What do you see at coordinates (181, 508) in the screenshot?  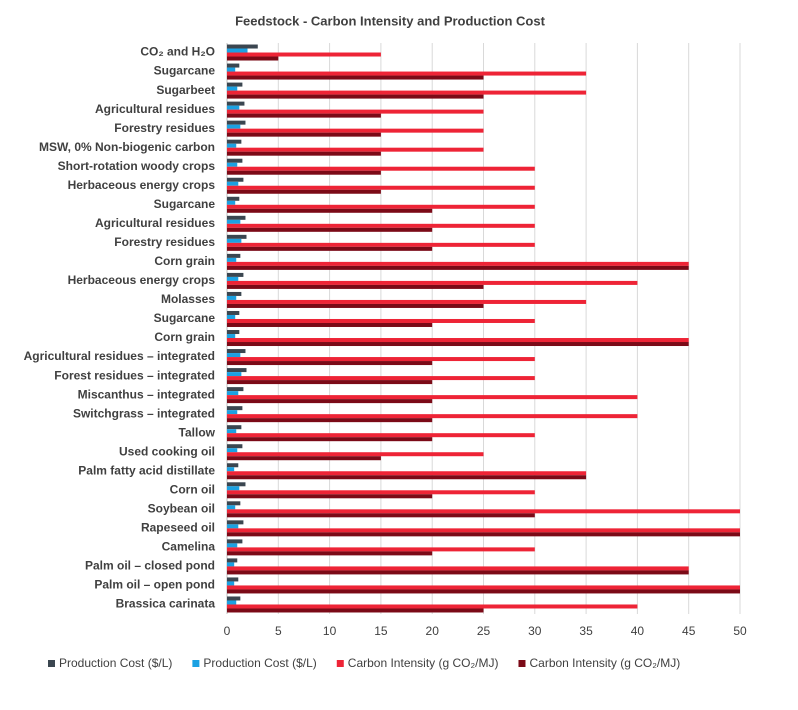 I see `y-tick-label: Soybean oil` at bounding box center [181, 508].